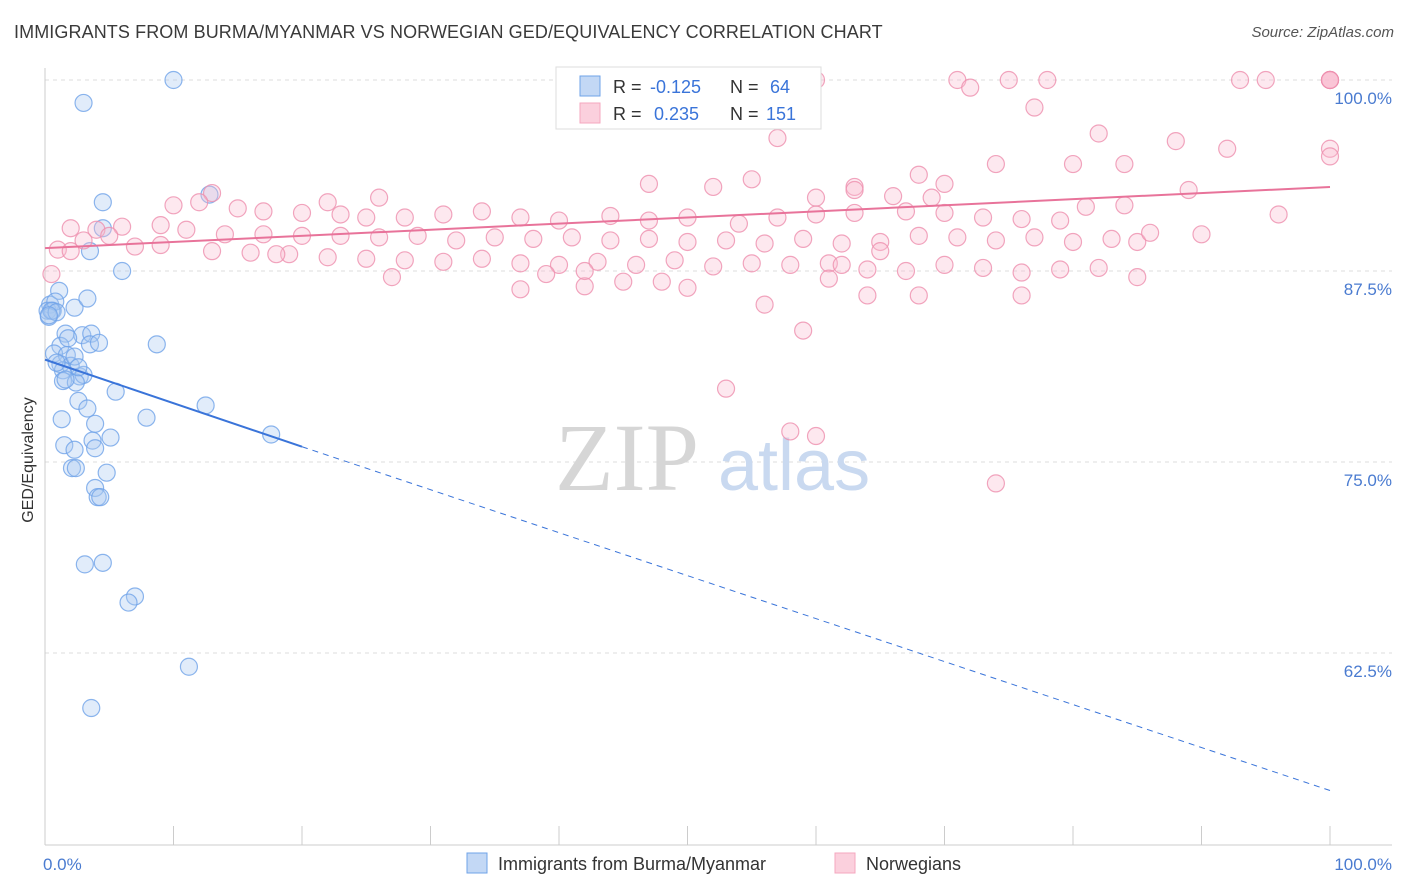 Image resolution: width=1406 pixels, height=892 pixels. Describe the element at coordinates (28, 459) in the screenshot. I see `y-axis-label: GED/Equivalency` at that location.